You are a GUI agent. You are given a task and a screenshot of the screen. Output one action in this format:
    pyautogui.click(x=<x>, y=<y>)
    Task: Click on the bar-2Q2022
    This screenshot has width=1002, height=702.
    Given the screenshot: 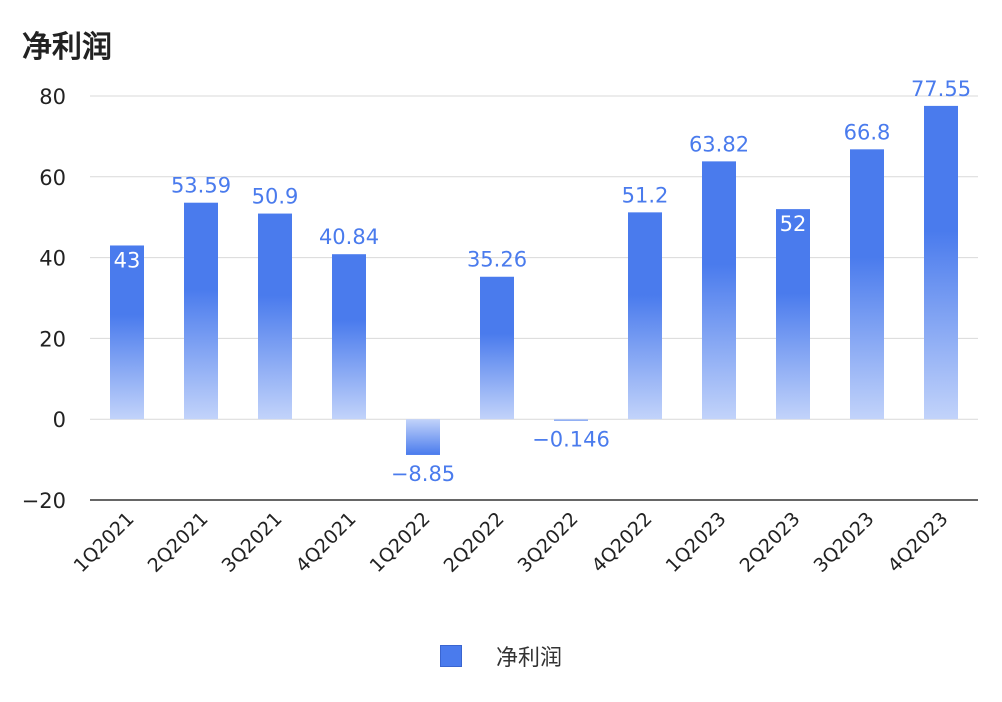 What is the action you would take?
    pyautogui.click(x=497, y=348)
    